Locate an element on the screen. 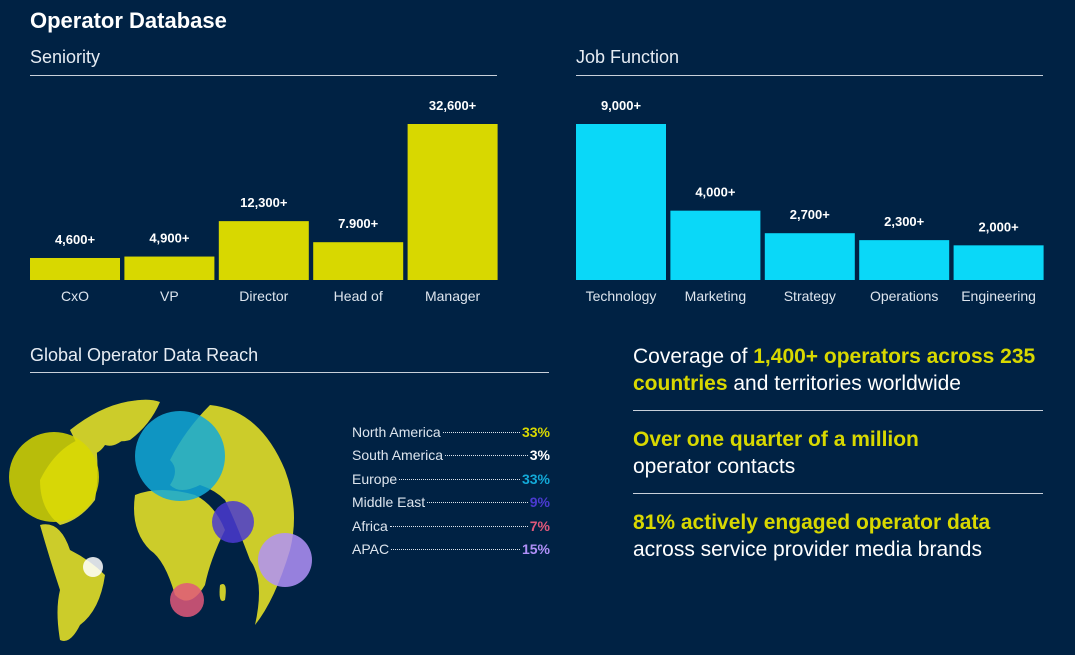  region-name: Africa is located at coordinates (370, 525).